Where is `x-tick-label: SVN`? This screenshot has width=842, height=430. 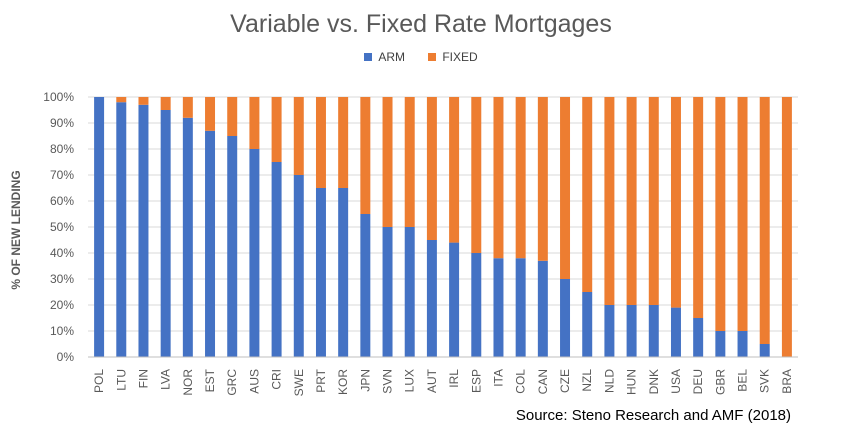
x-tick-label: SVN is located at coordinates (388, 381).